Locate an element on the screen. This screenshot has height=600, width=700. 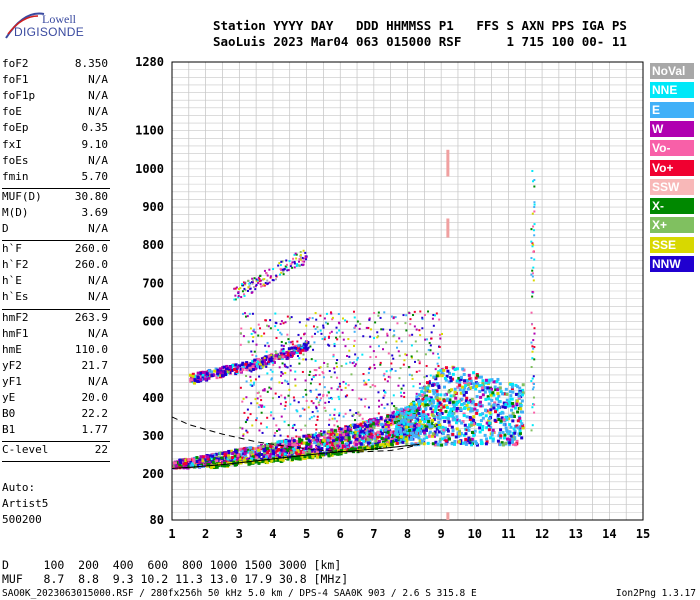
param-value: 263.9 is located at coordinates (91, 317).